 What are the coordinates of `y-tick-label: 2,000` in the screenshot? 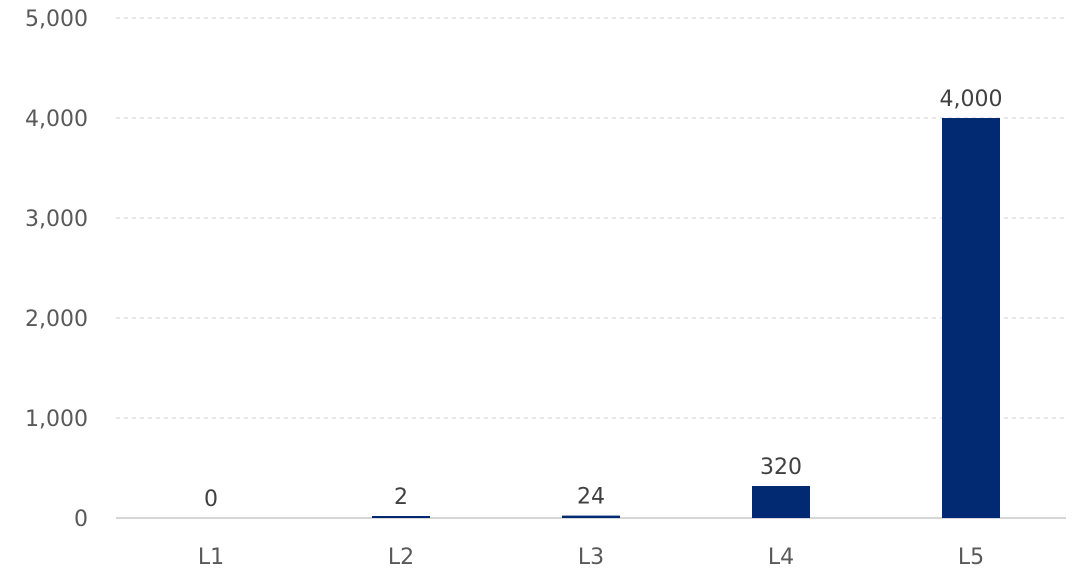 It's located at (56, 319).